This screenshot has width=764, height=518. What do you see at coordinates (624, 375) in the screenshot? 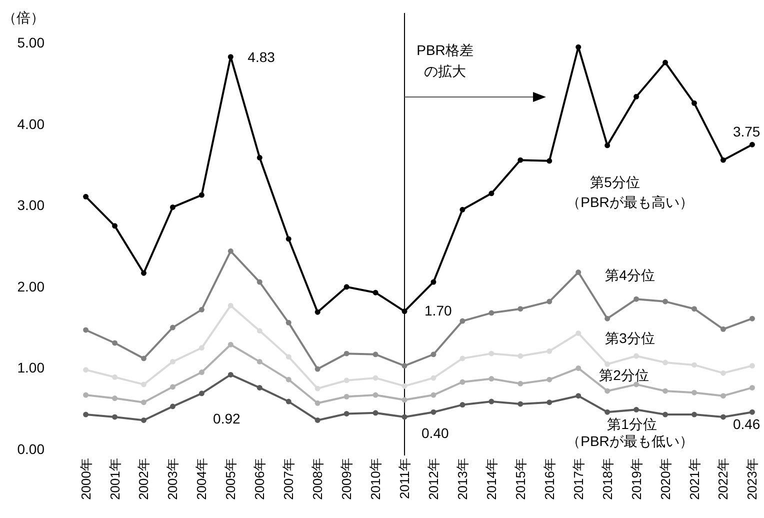
I see `series-label: 第2分位` at bounding box center [624, 375].